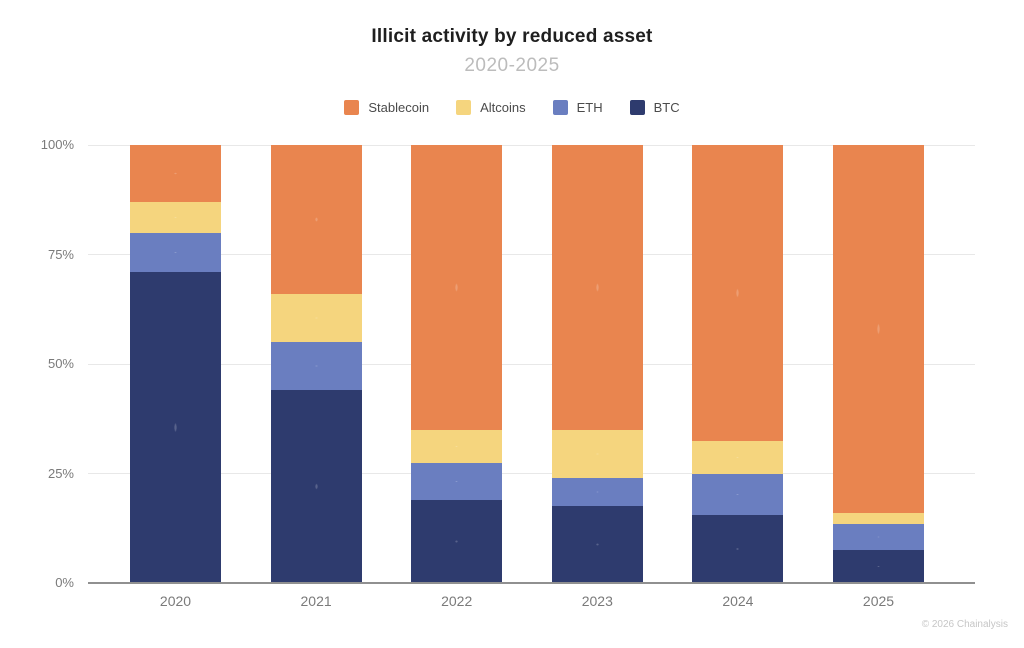  What do you see at coordinates (531, 364) in the screenshot?
I see `gridline-50%` at bounding box center [531, 364].